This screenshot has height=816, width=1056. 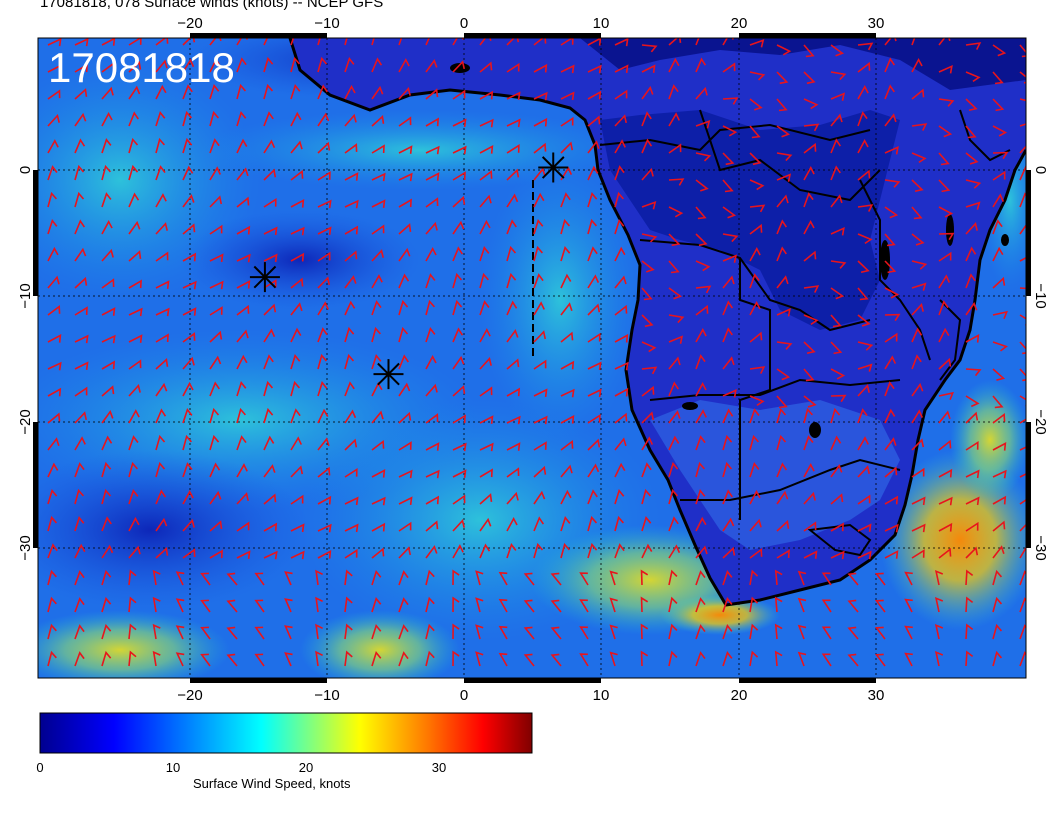 What do you see at coordinates (272, 783) in the screenshot?
I see `colorbar-label: Surface Wind Speed, knots` at bounding box center [272, 783].